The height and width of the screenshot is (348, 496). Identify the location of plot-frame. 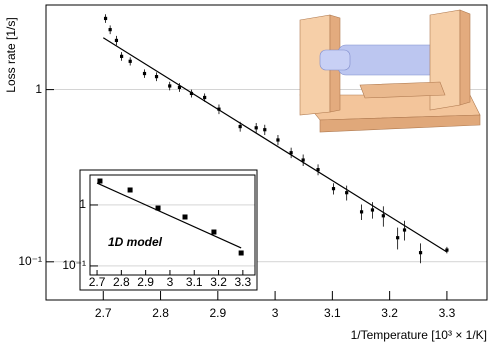
(172, 225).